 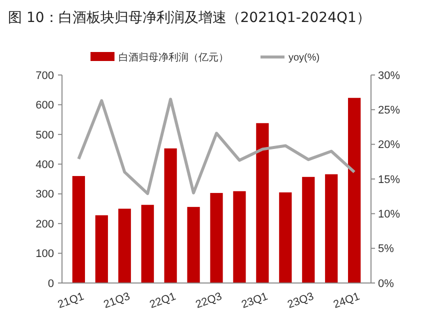 I want to click on y2-tick-label: 15%, so click(x=389, y=180).